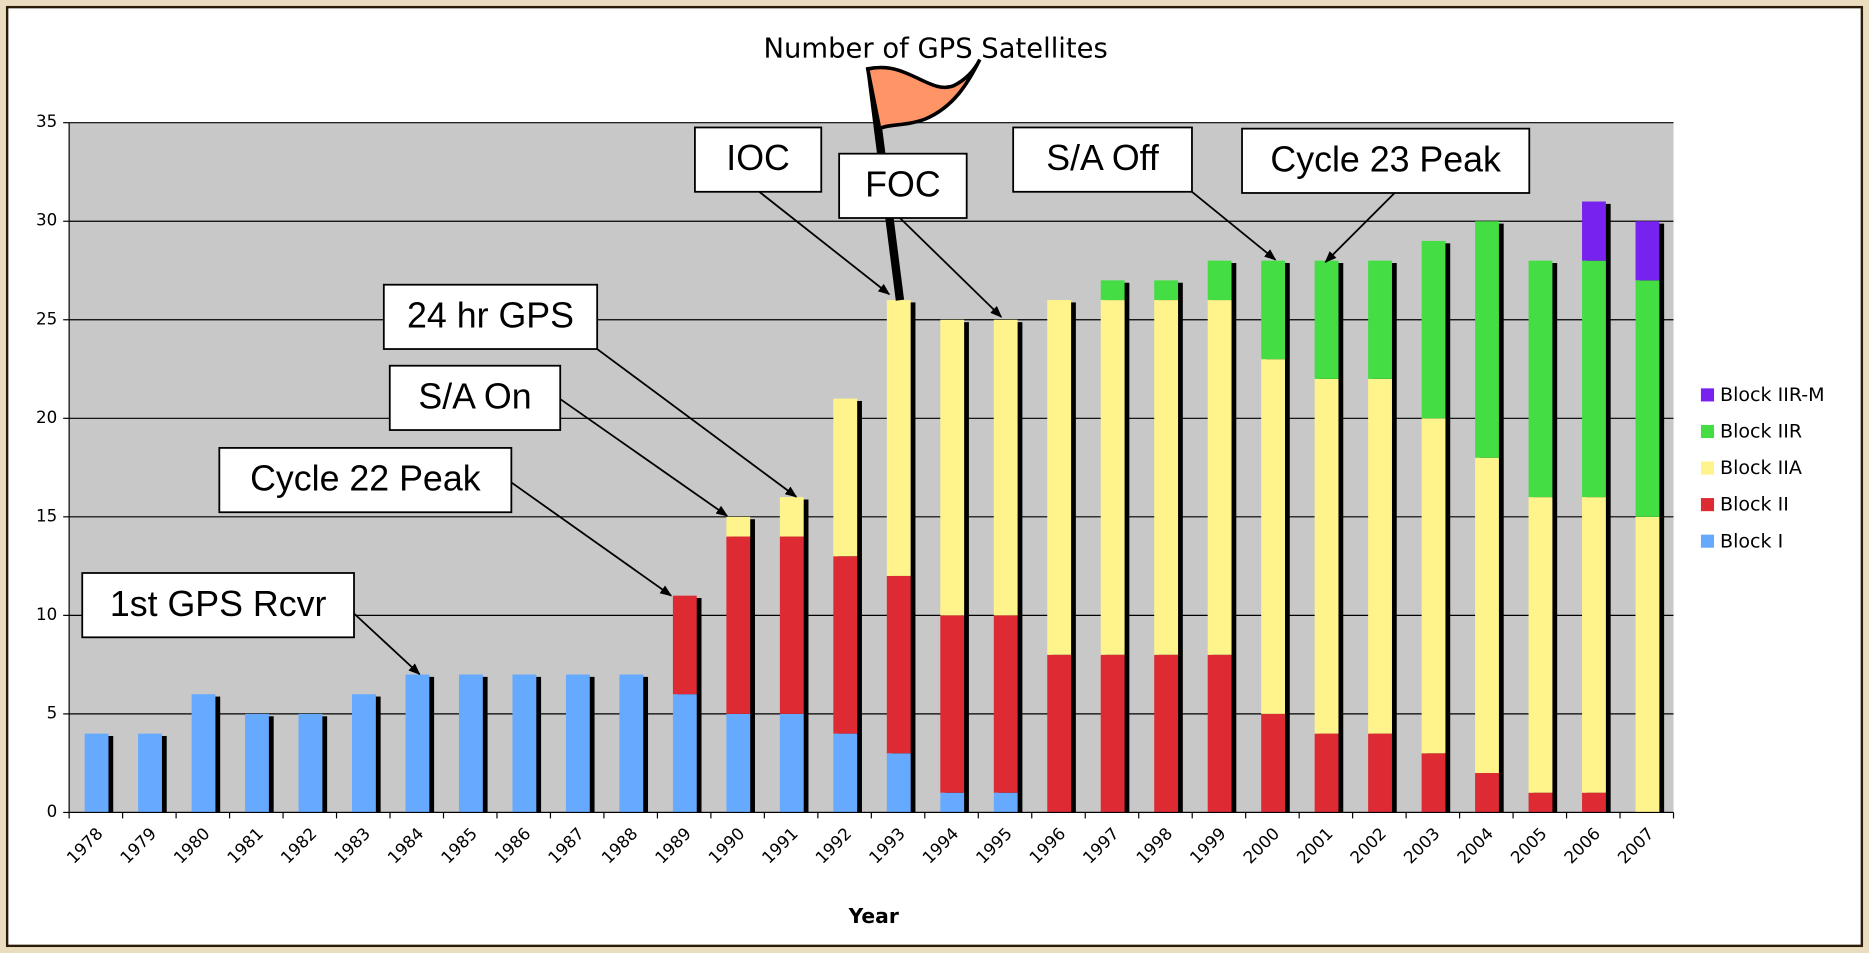 The width and height of the screenshot is (1869, 953). I want to click on annotation-label: 1st GPS Rcvr, so click(218, 604).